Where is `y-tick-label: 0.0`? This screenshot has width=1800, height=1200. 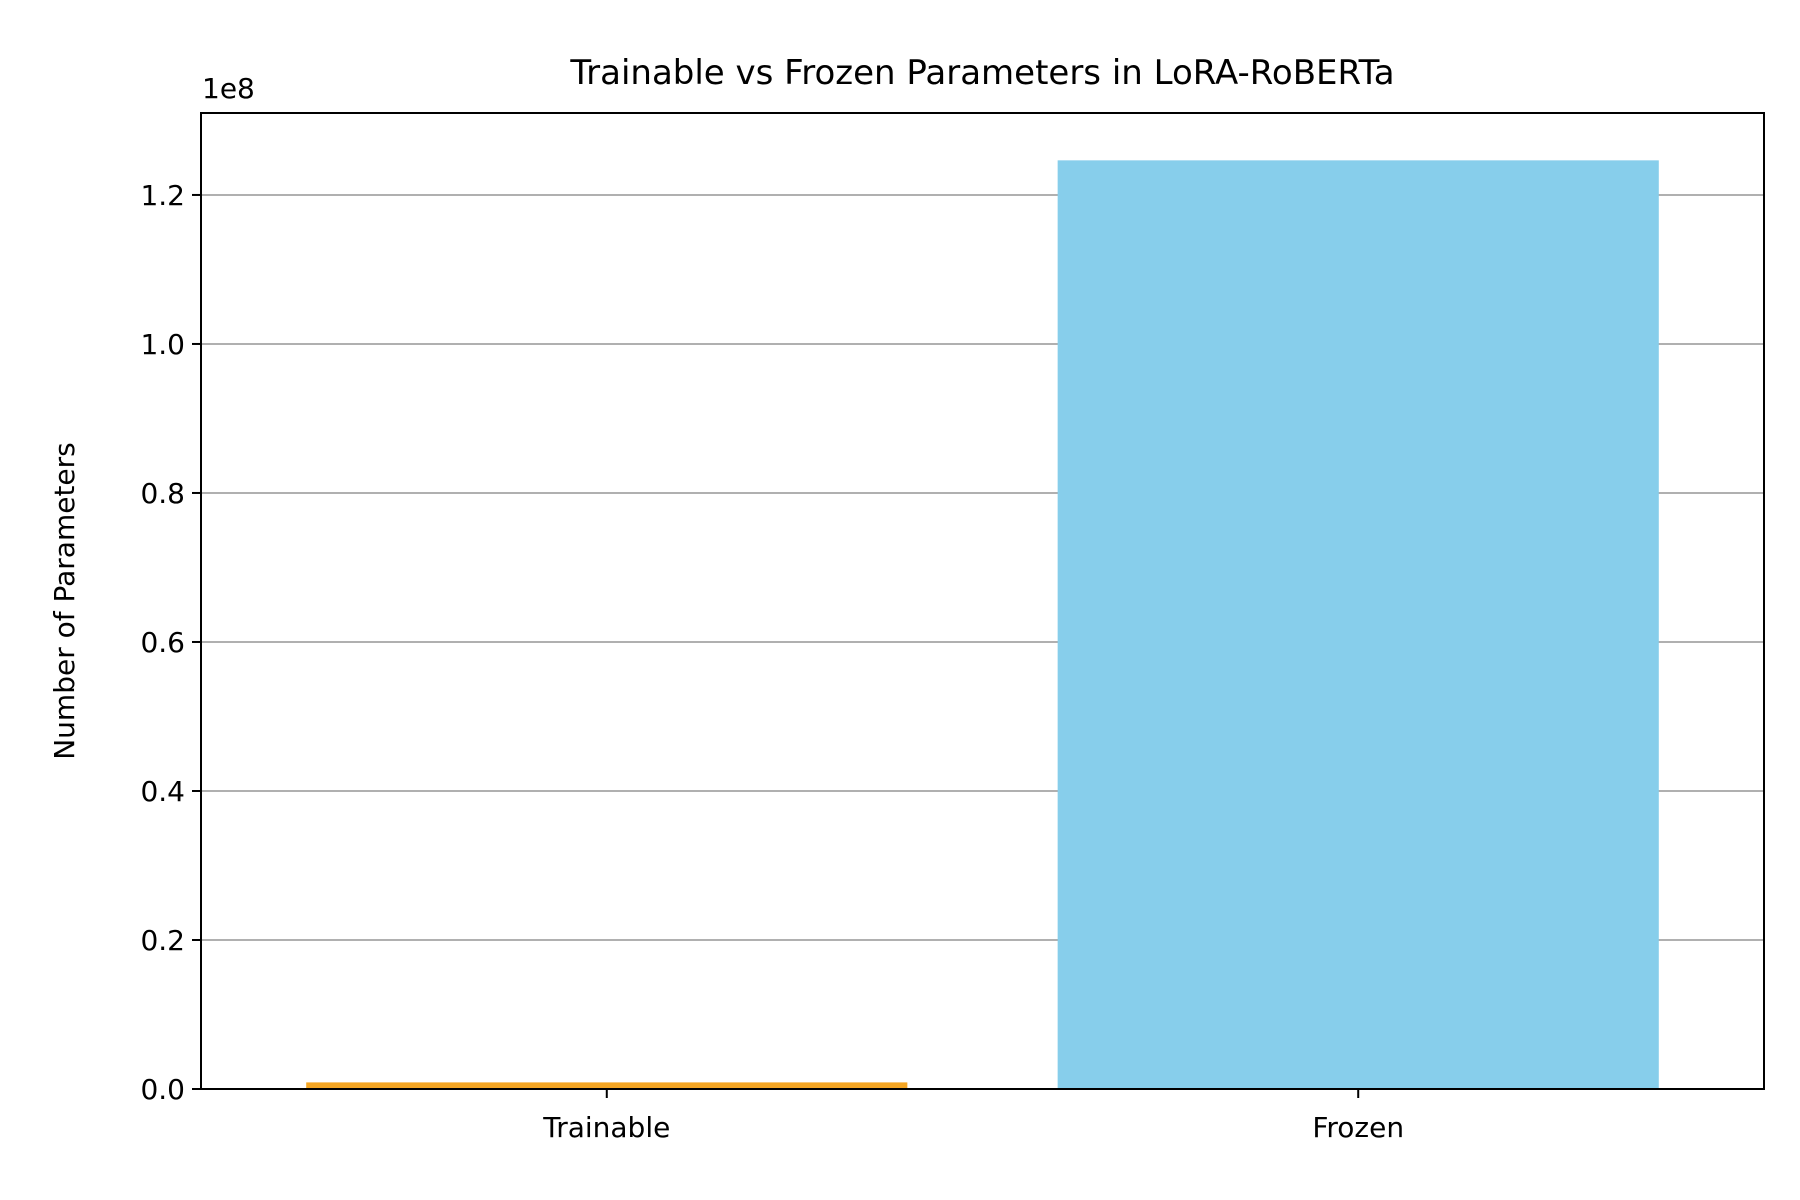
y-tick-label: 0.0 is located at coordinates (162, 1089).